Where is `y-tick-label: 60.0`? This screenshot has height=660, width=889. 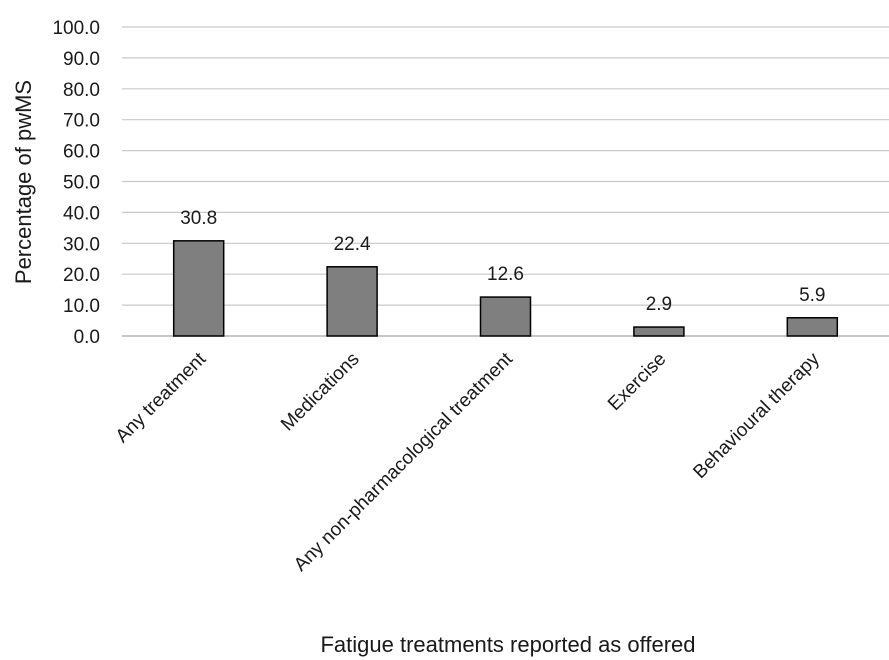
y-tick-label: 60.0 is located at coordinates (81, 152).